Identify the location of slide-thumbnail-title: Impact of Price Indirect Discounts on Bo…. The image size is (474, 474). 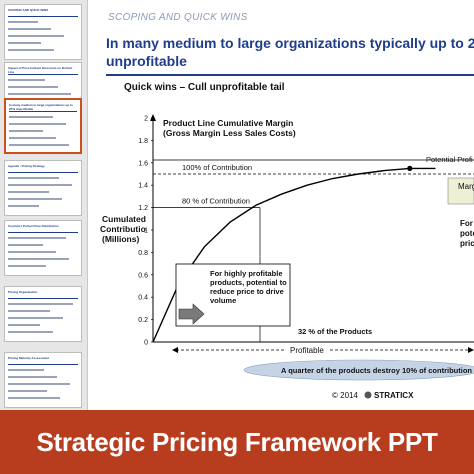
(40, 70).